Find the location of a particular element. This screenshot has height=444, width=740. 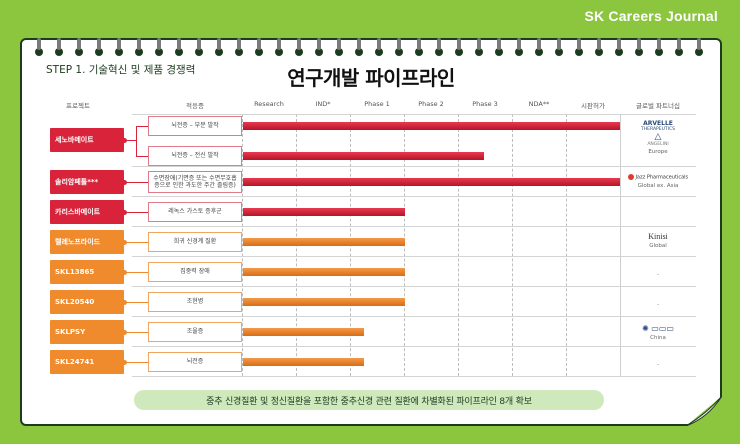

header-phase-research: Research is located at coordinates (269, 104).